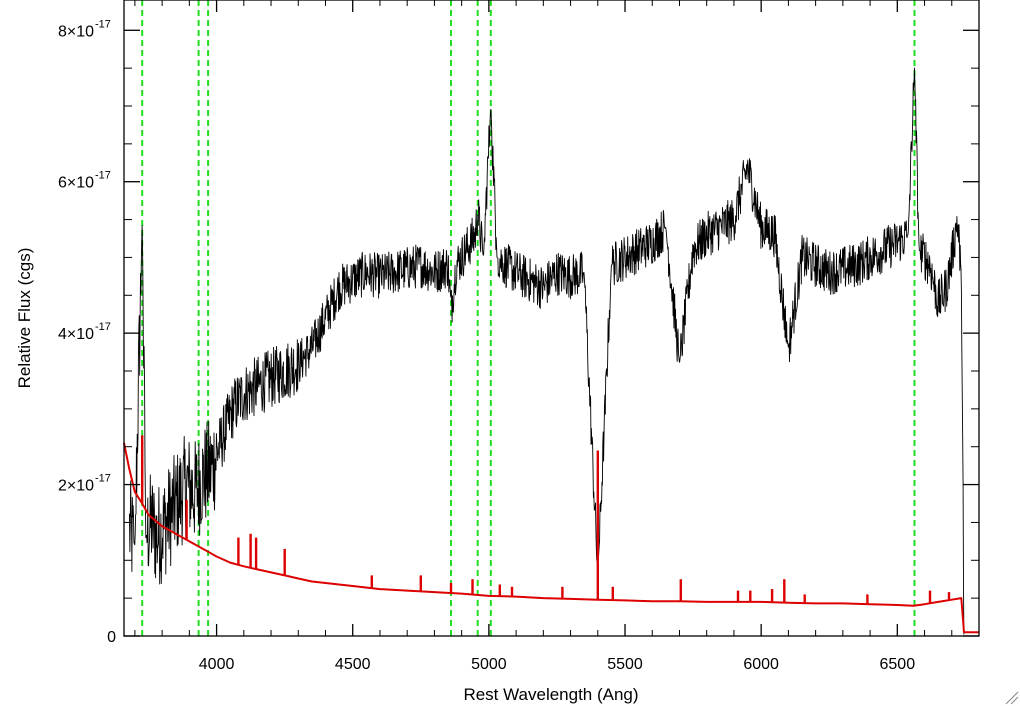 The width and height of the screenshot is (1020, 706). Describe the element at coordinates (76, 486) in the screenshot. I see `y-tick-label: 2×10` at that location.